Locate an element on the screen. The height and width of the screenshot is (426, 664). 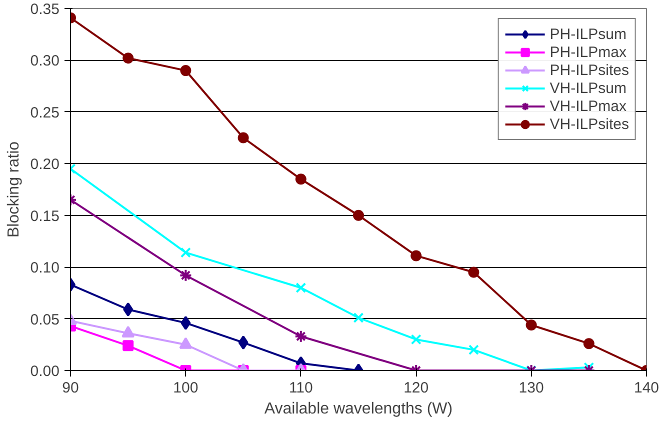
y-tick-label: 0.10 is located at coordinates (45, 268).